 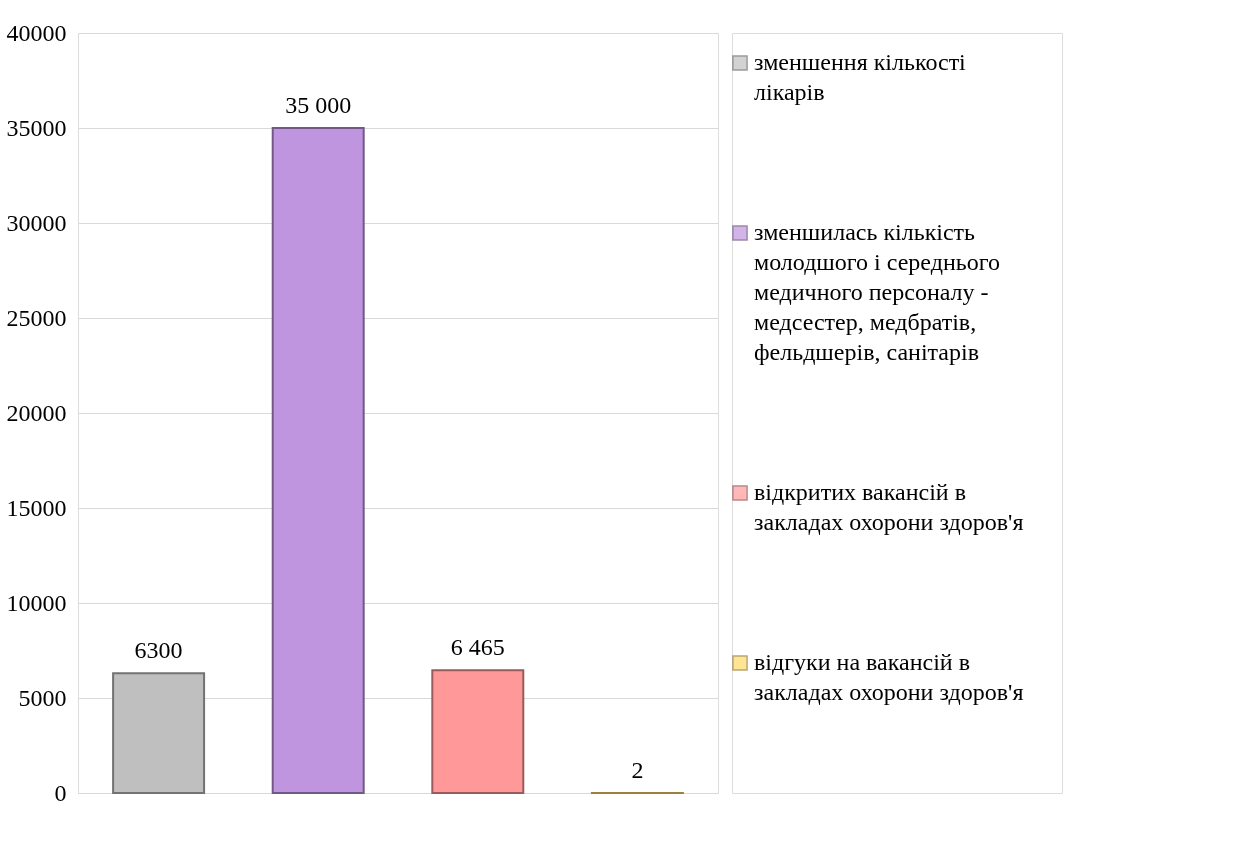 I want to click on data-label: 2, so click(x=637, y=769).